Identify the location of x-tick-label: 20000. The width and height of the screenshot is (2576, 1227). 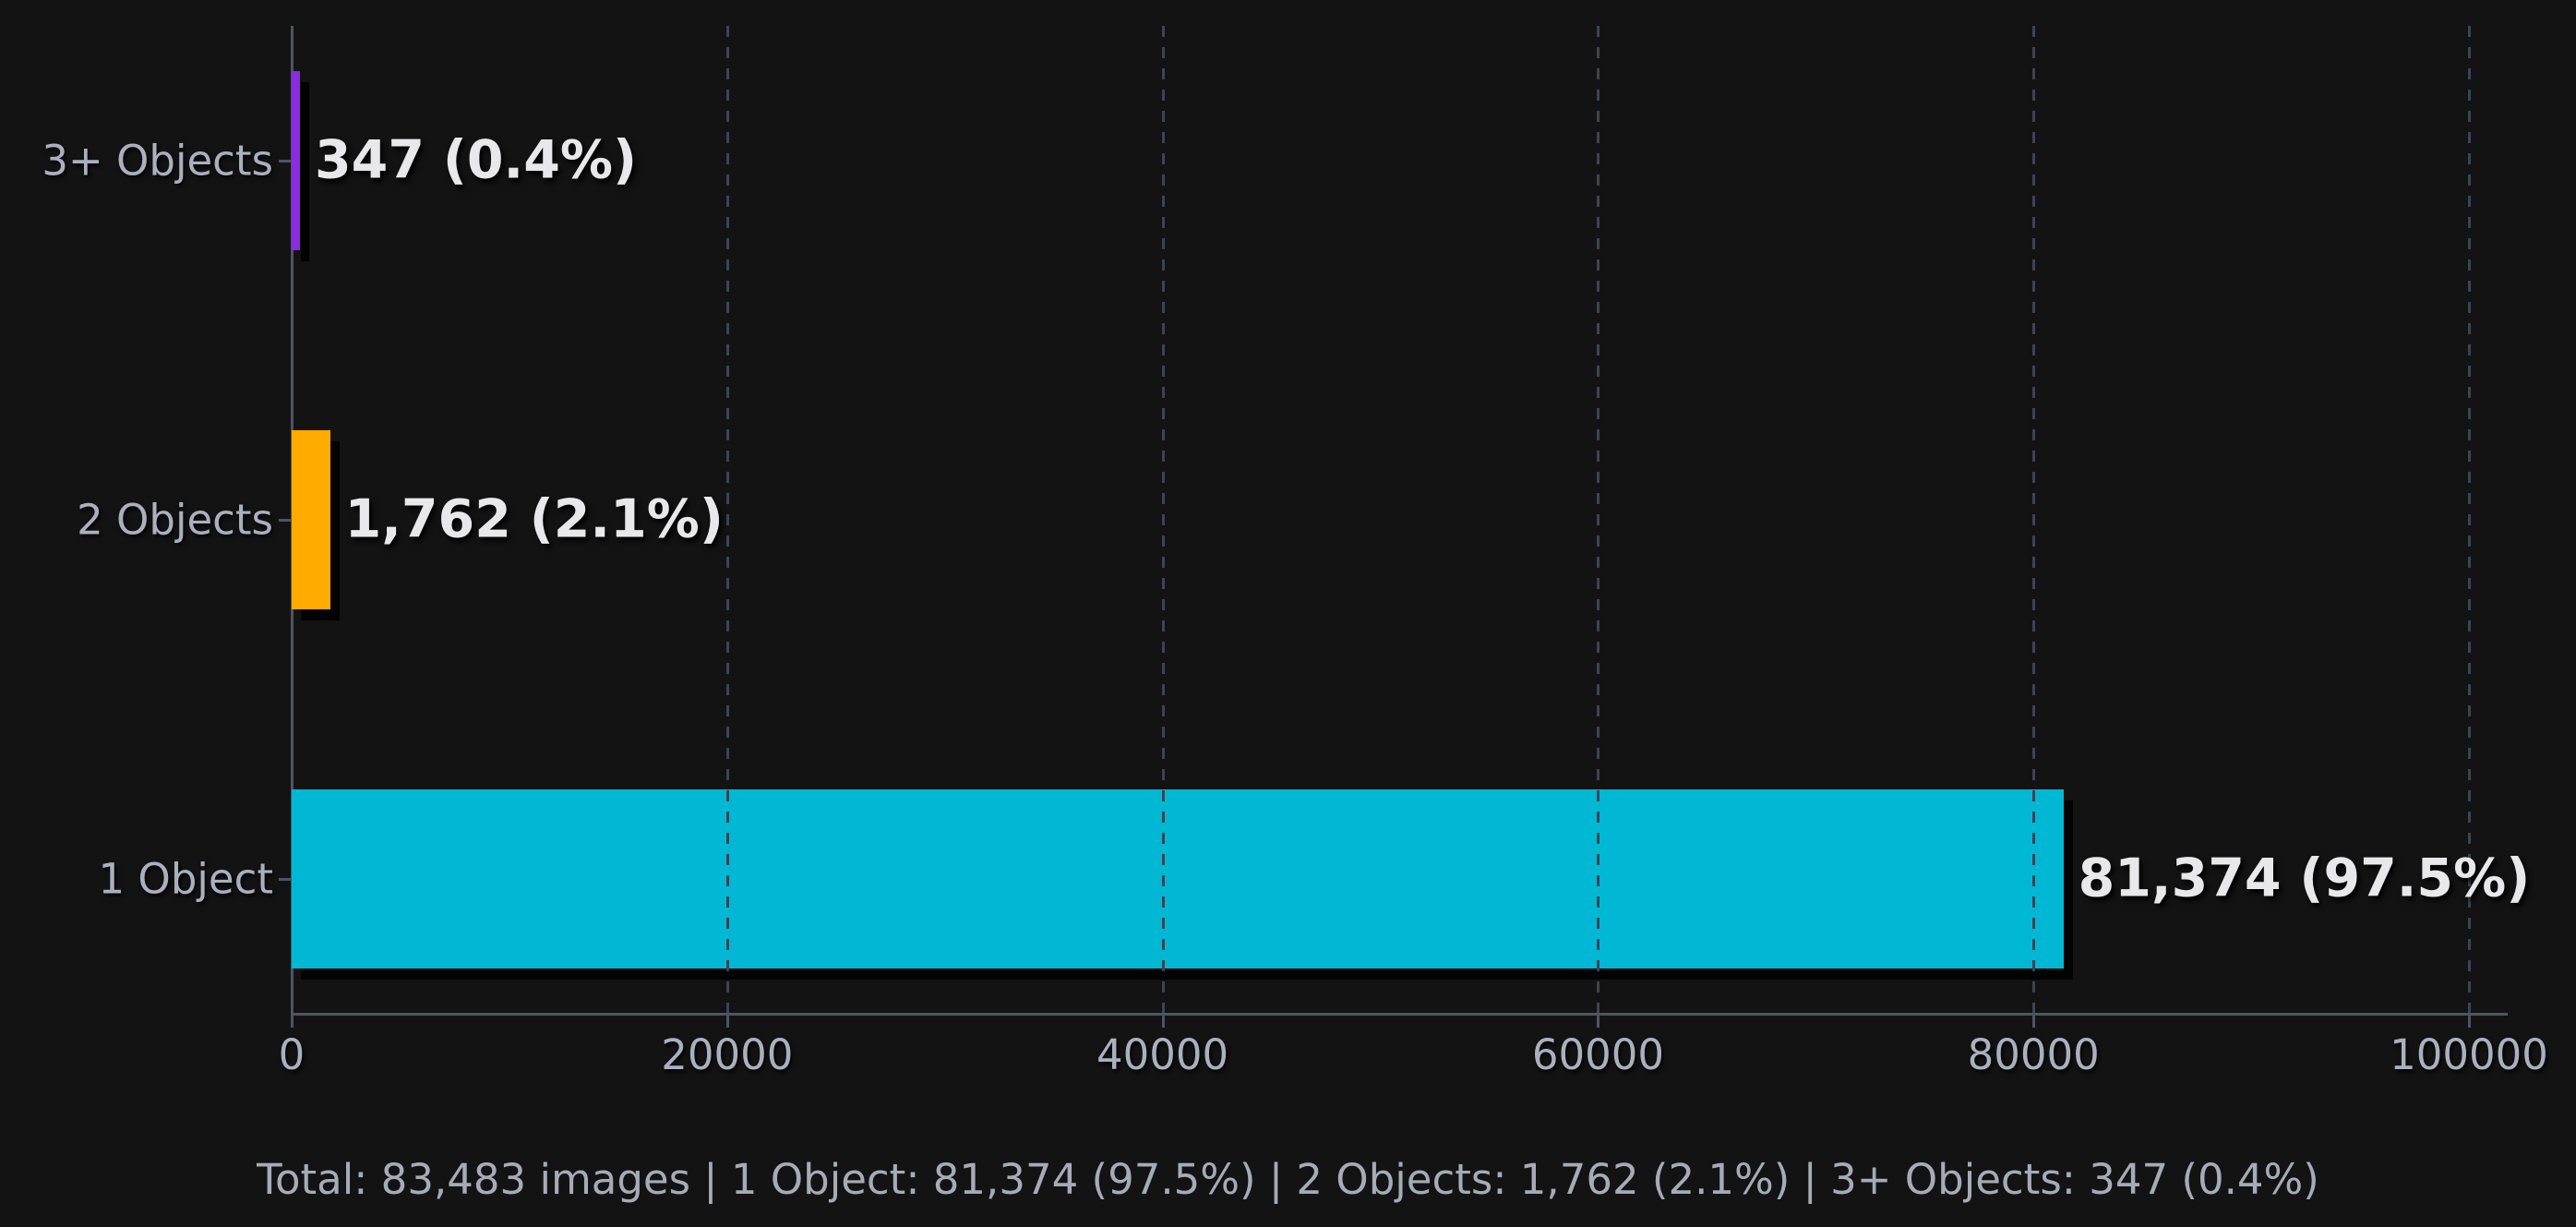
(728, 1054).